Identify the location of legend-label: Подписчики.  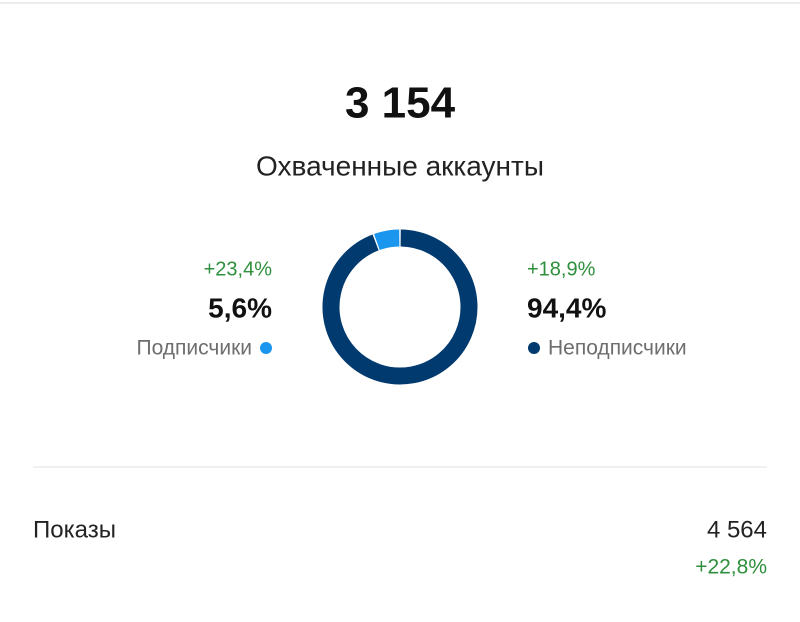
(194, 348).